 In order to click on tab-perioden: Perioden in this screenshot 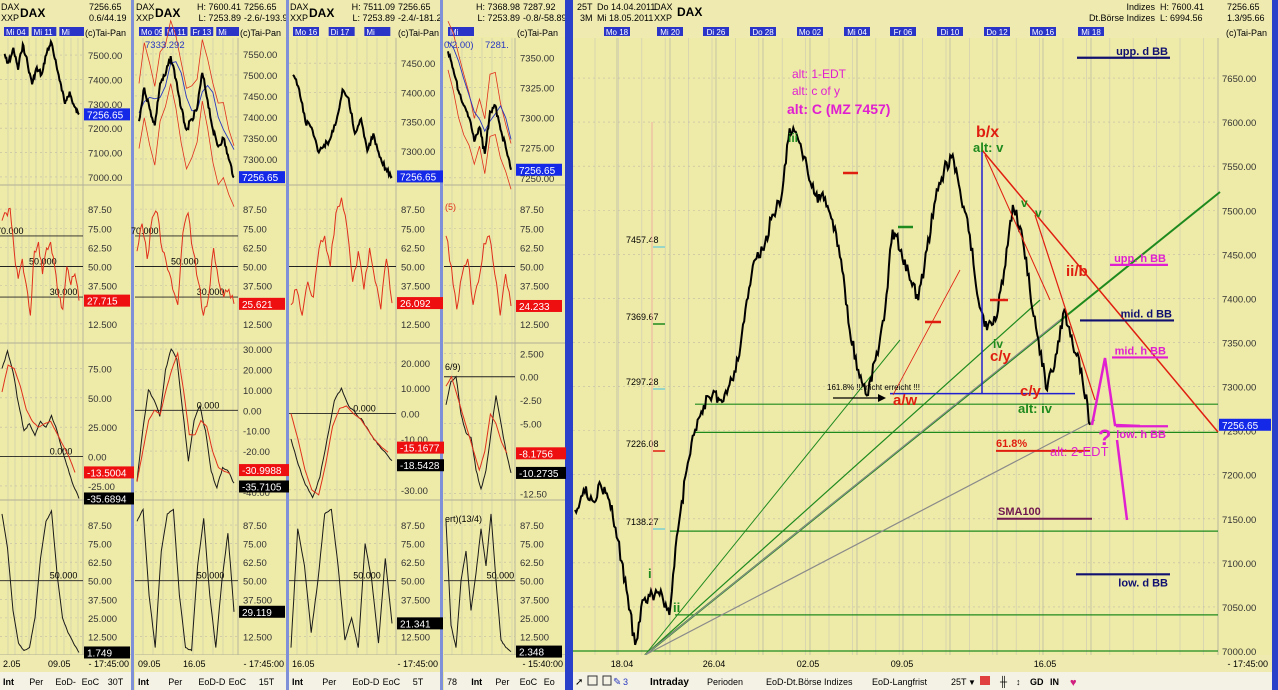, I will do `click(725, 682)`.